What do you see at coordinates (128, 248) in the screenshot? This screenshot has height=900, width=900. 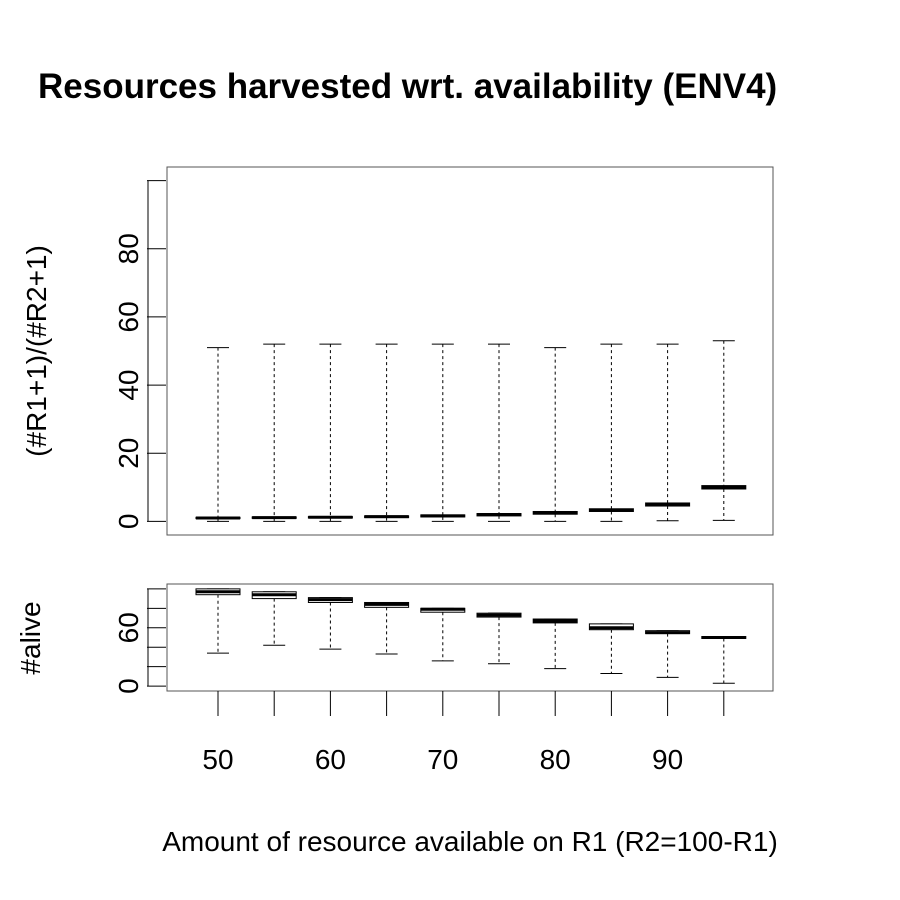 I see `ratio-y-tick-label: 80` at bounding box center [128, 248].